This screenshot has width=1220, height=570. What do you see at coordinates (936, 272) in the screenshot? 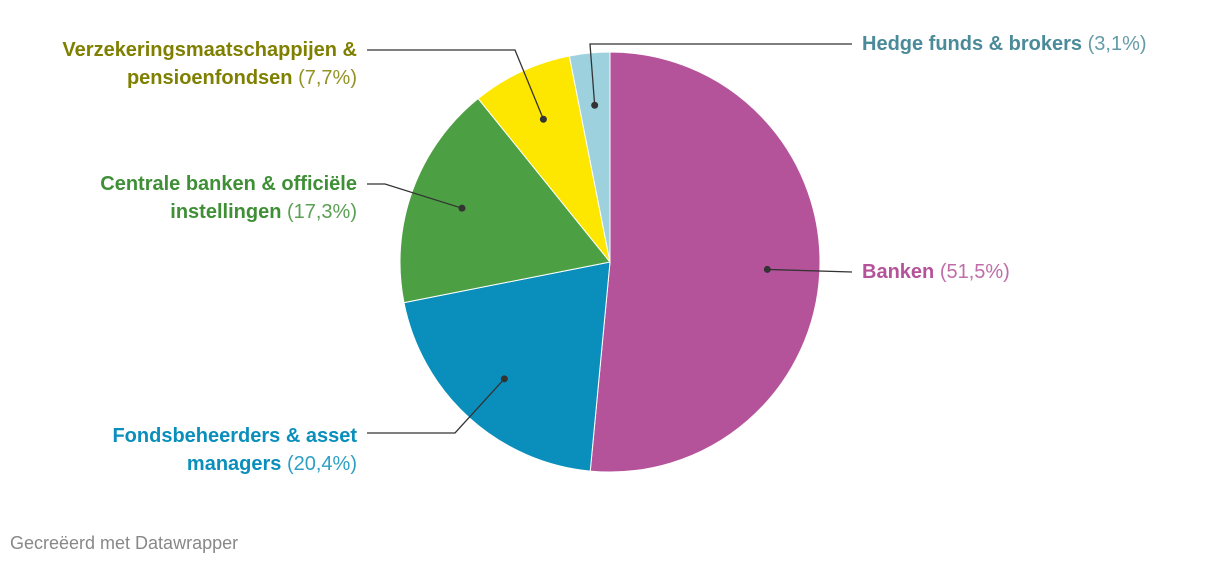
I see `slice-label: Banken (51,5%)` at bounding box center [936, 272].